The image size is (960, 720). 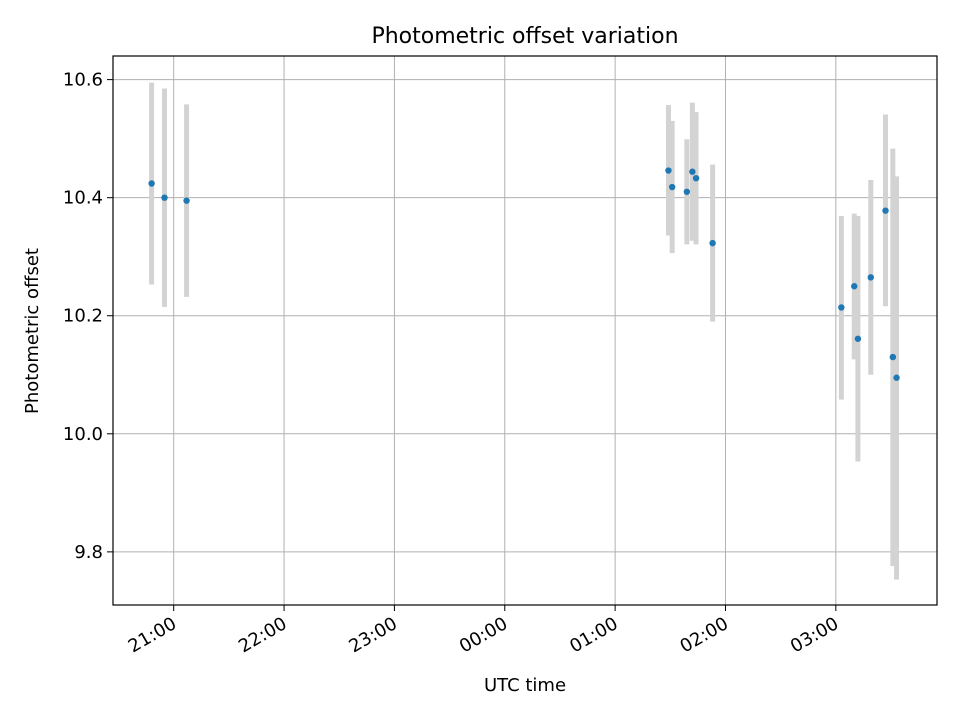 I want to click on y-tick-label: 10.4, so click(x=83, y=198).